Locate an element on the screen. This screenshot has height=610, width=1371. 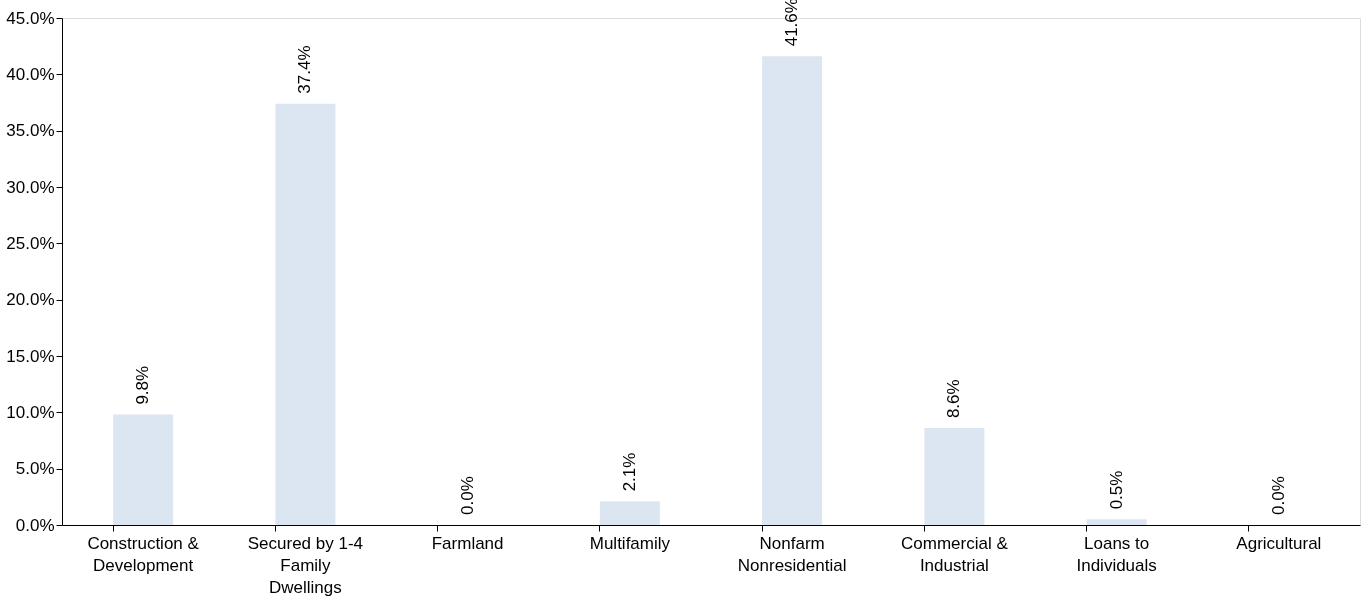
y-tick-label: 5.0% is located at coordinates (35, 469).